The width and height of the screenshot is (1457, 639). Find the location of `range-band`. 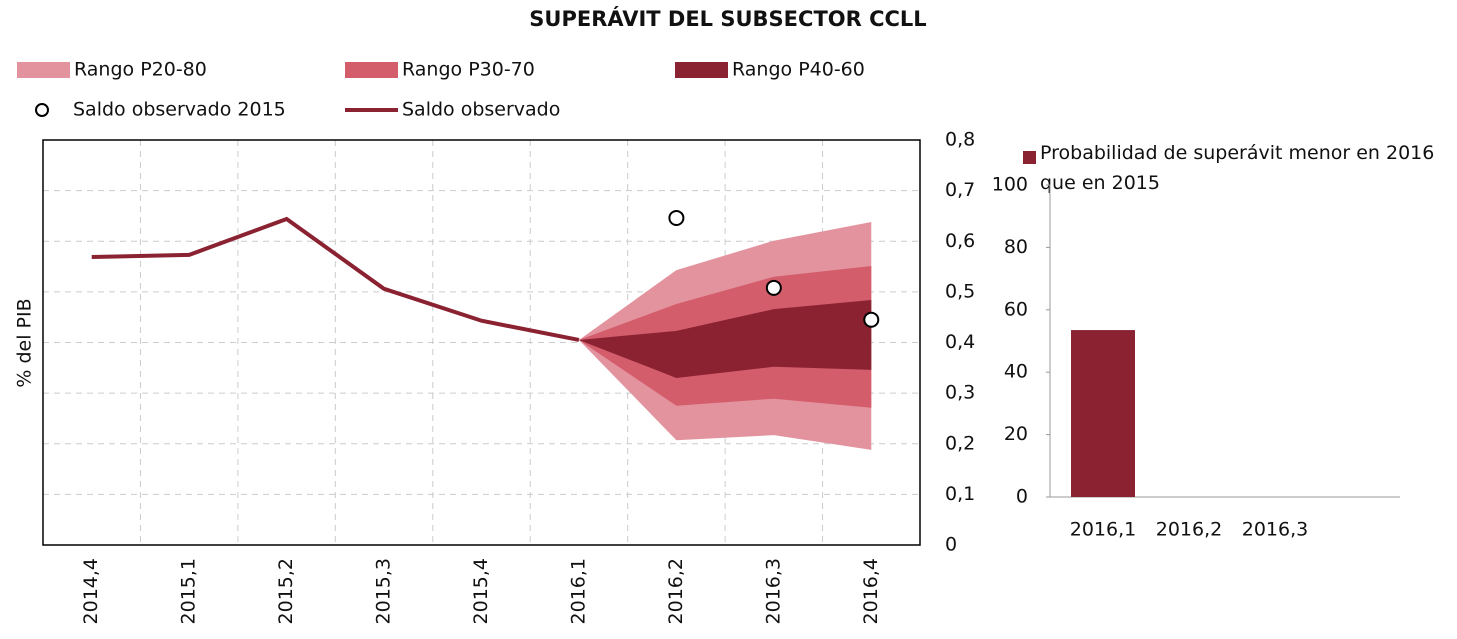

range-band is located at coordinates (725, 338).